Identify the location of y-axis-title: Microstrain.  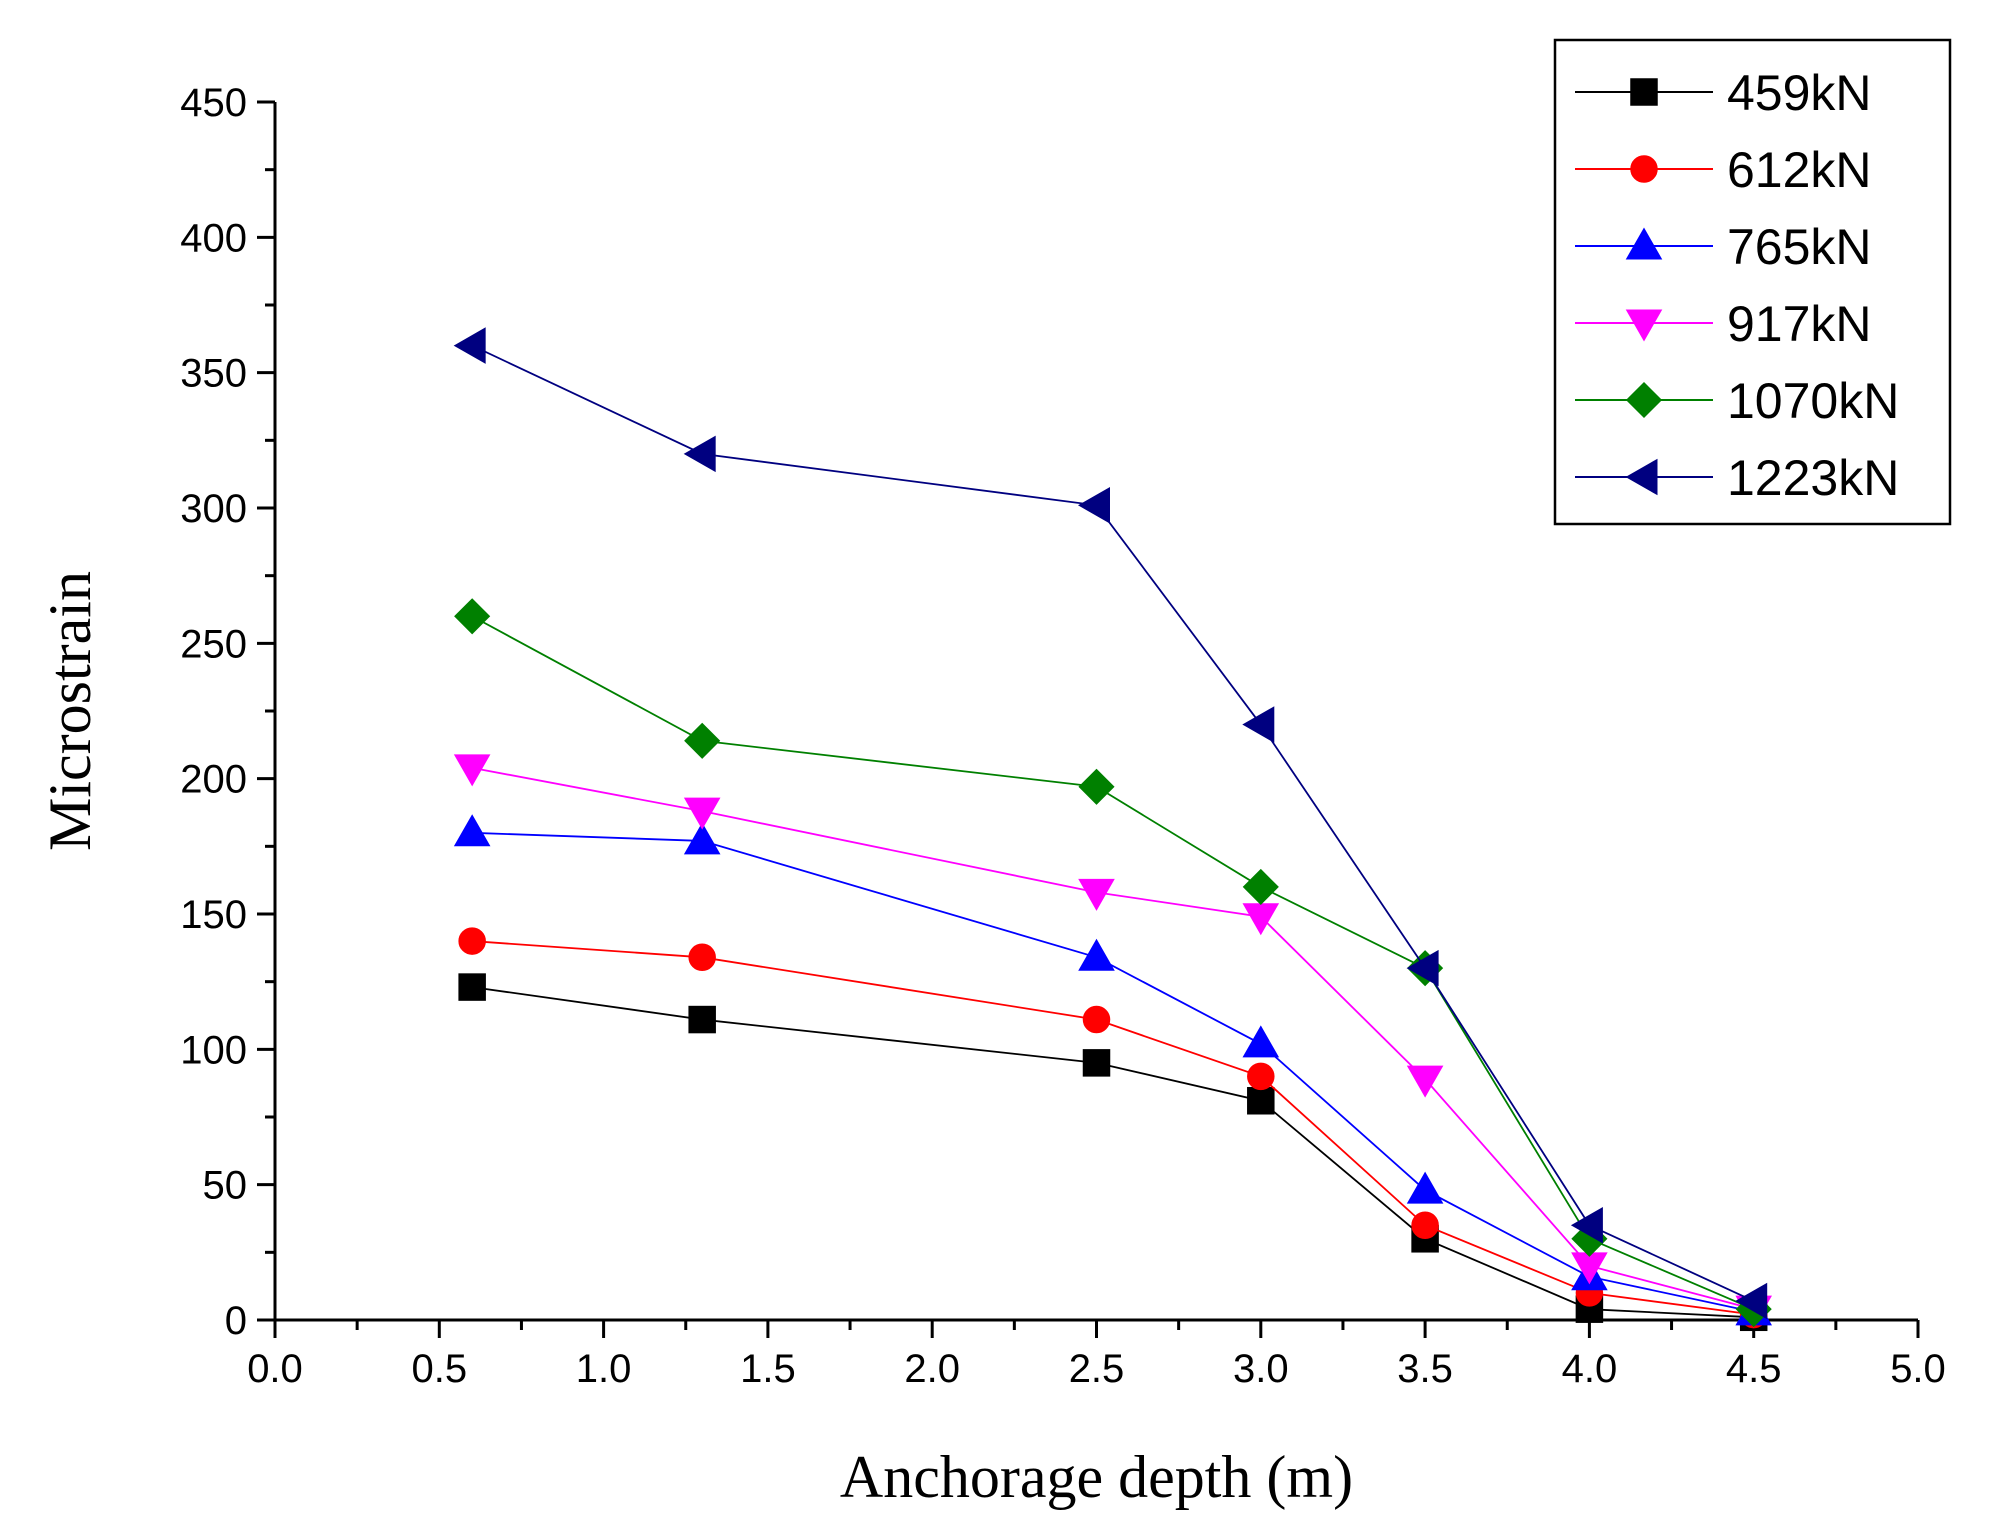
(70, 711).